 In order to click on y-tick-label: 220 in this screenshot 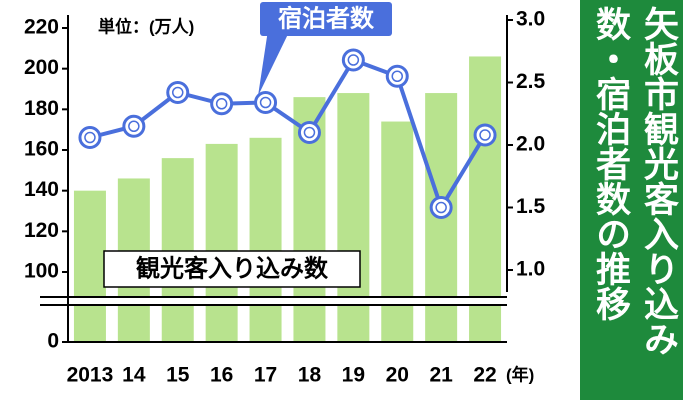, I will do `click(41, 27)`.